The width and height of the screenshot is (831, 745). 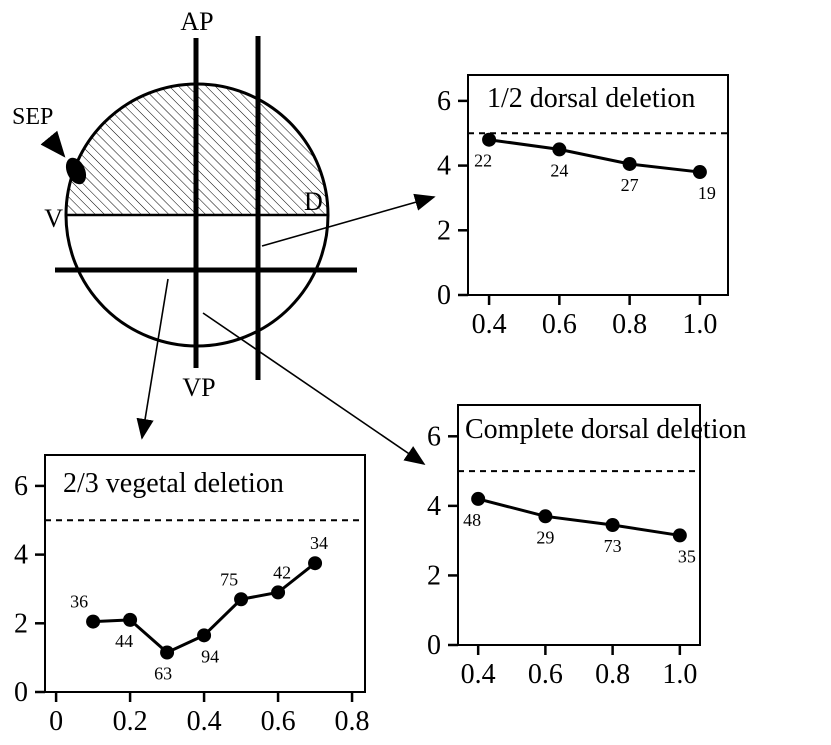 I want to click on point-count-label: 94, so click(x=210, y=656).